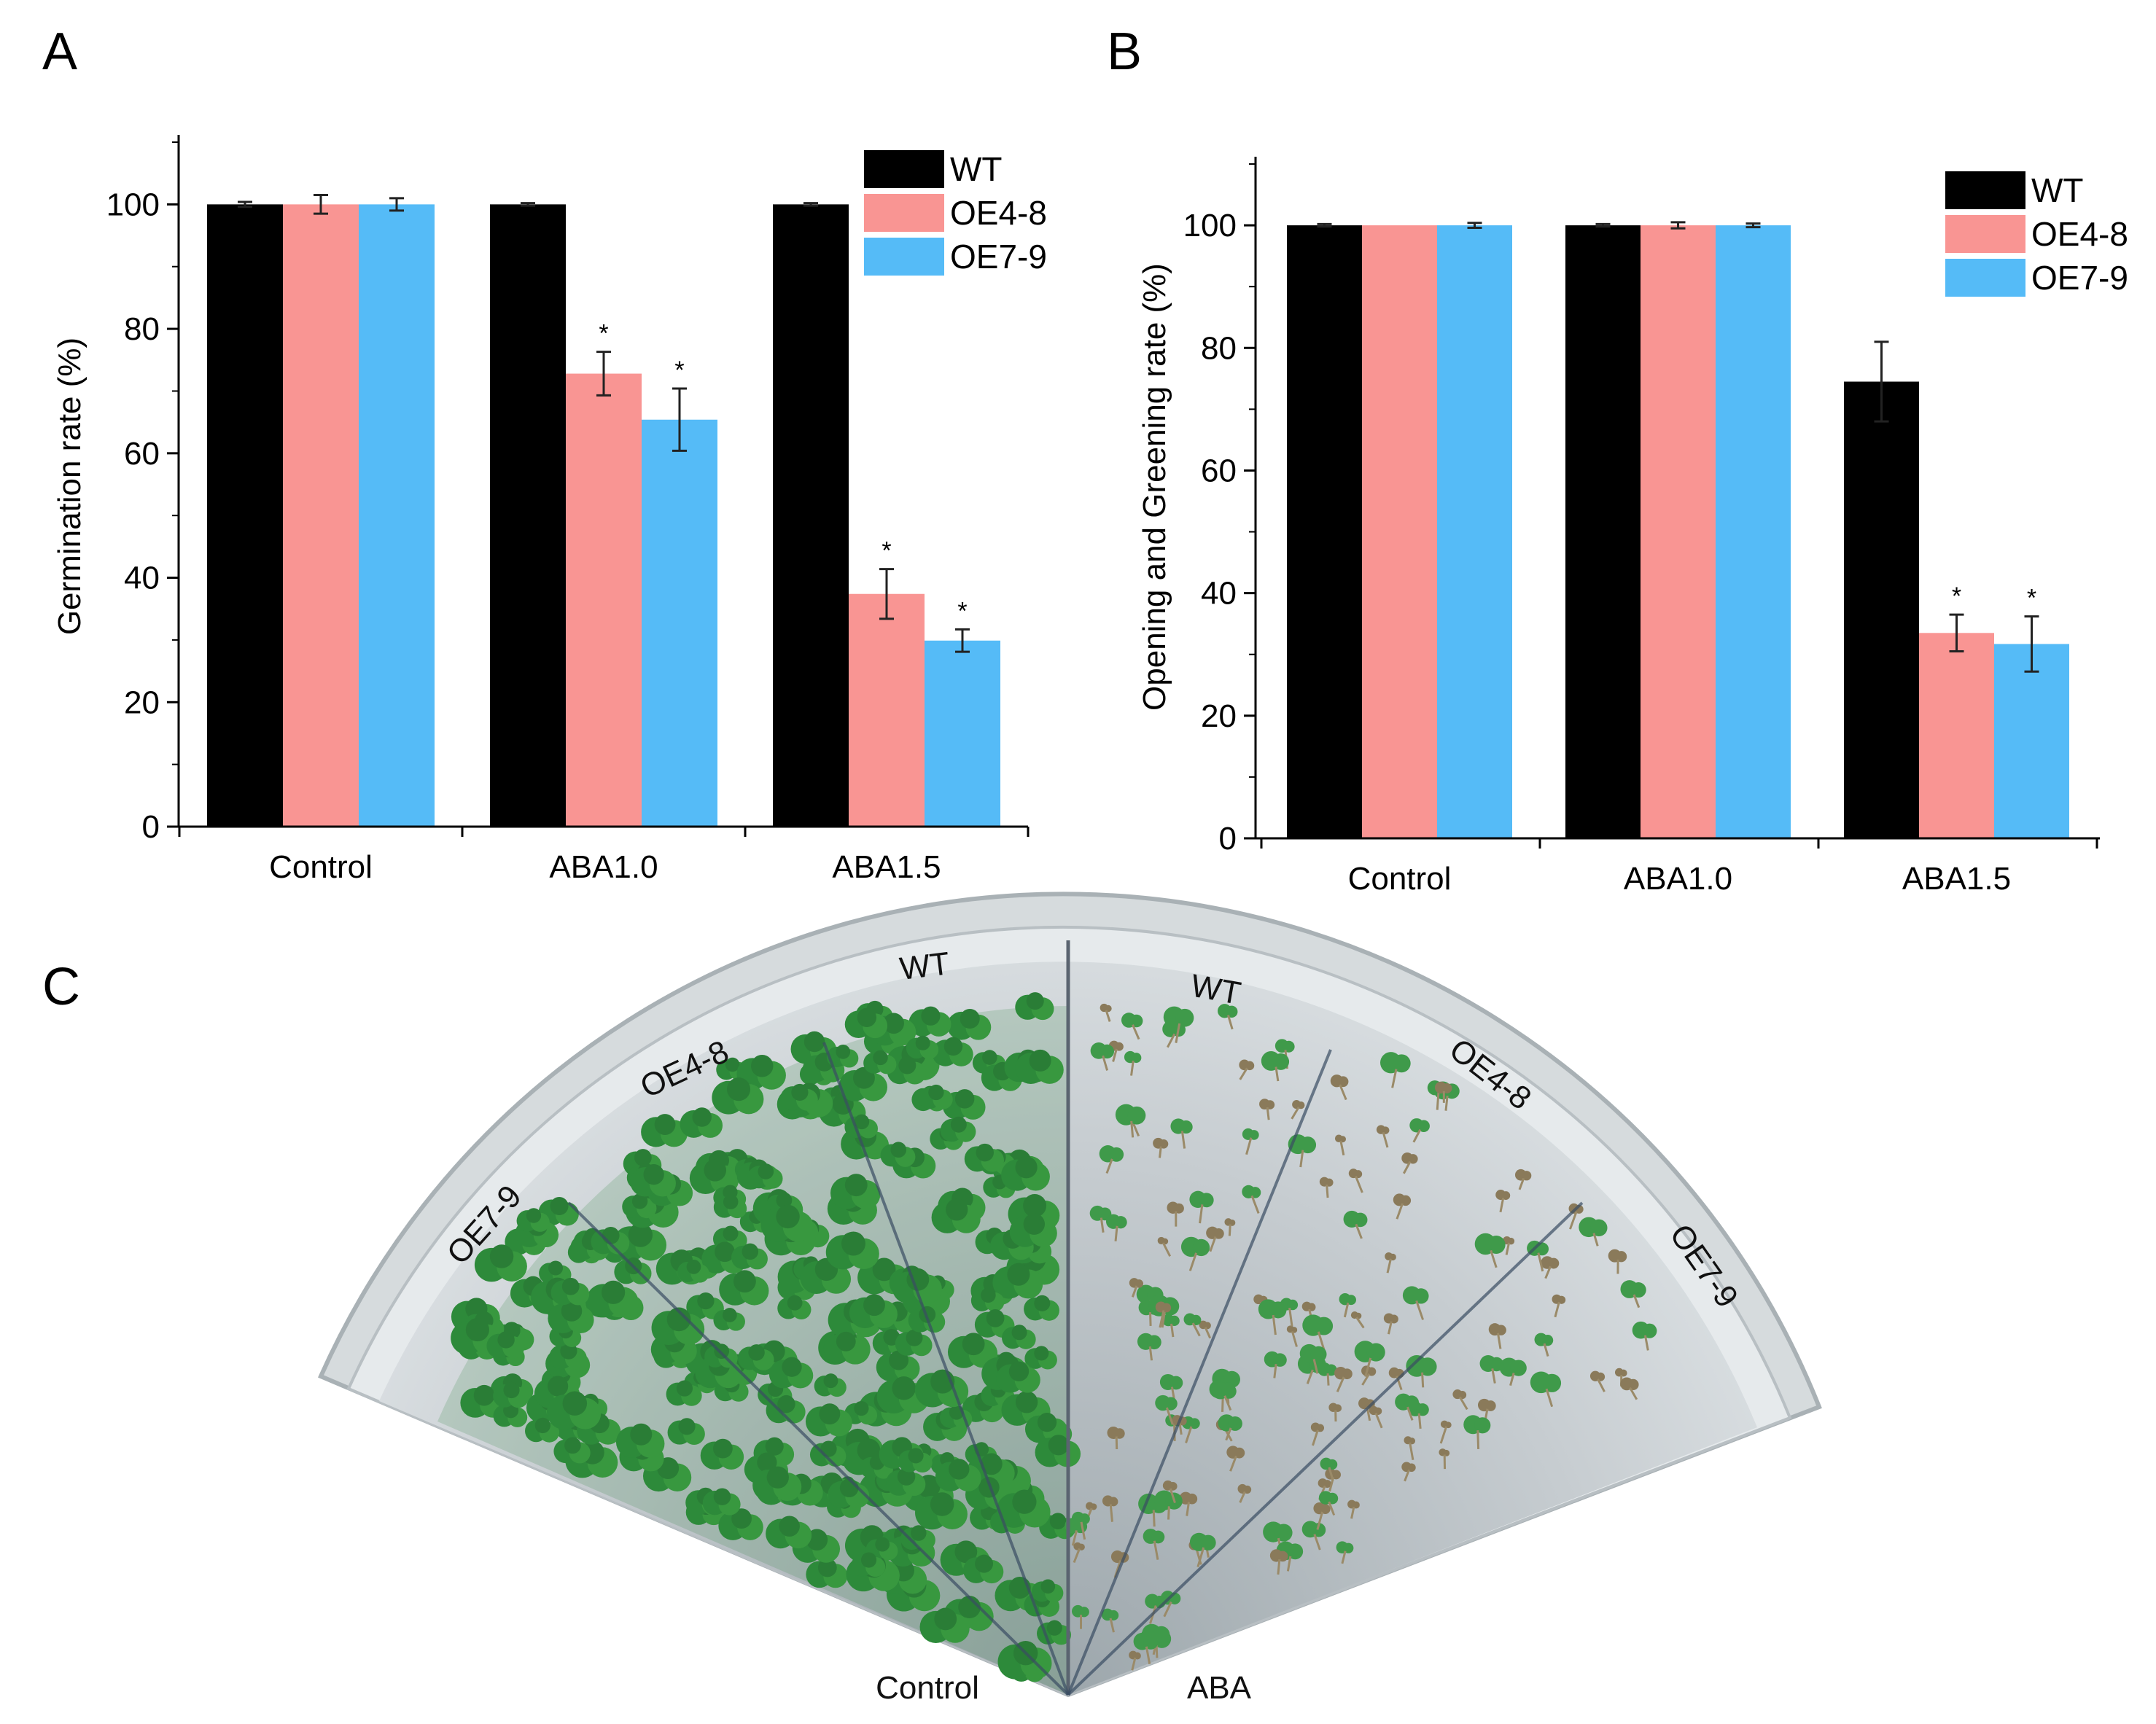 Image resolution: width=2156 pixels, height=1724 pixels. What do you see at coordinates (2031, 741) in the screenshot?
I see `chart-b-bar-oe7-9-aba1.5` at bounding box center [2031, 741].